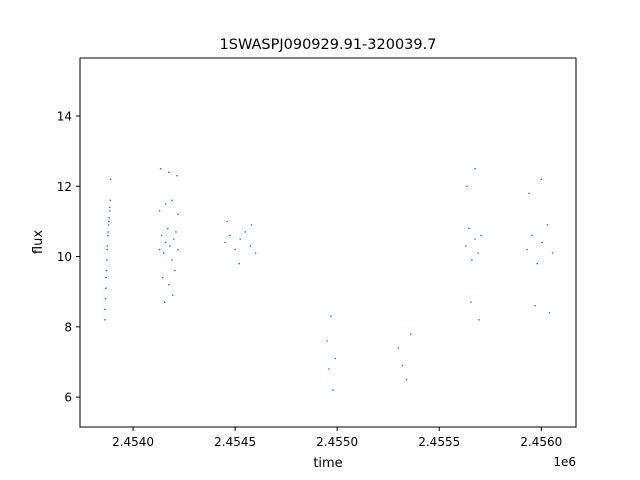  What do you see at coordinates (328, 45) in the screenshot?
I see `chart-title: 1SWASPJ090929.91-320039.7` at bounding box center [328, 45].